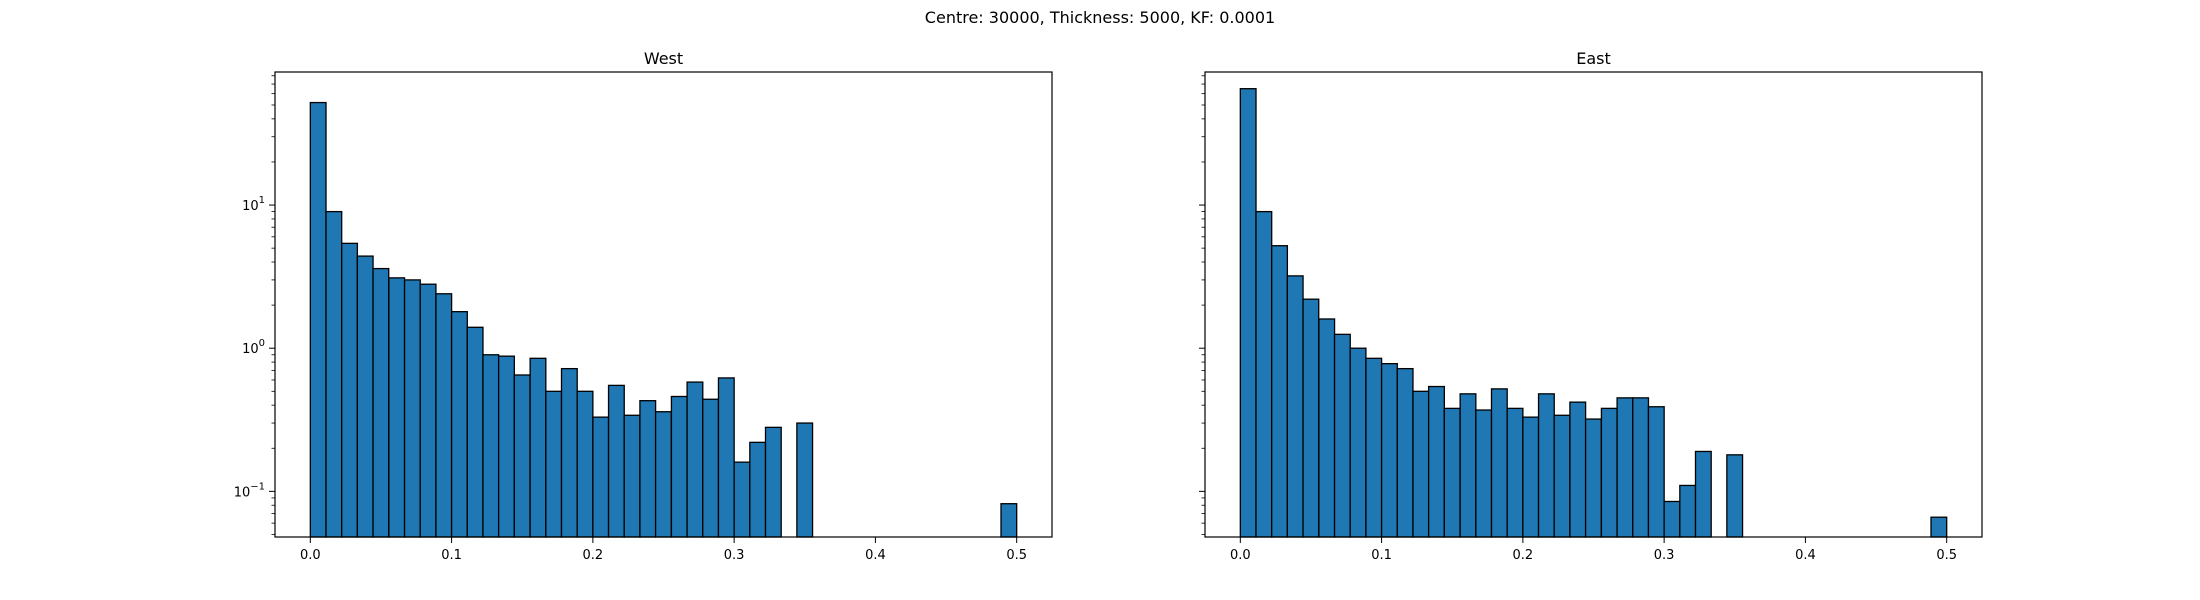 The height and width of the screenshot is (600, 2200). I want to click on east-x-tick-label-5: 0.5, so click(1946, 555).